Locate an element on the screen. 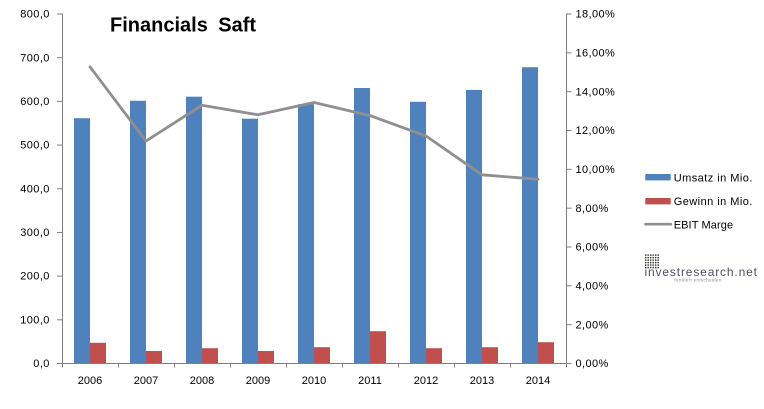 The height and width of the screenshot is (409, 764). svg-text: 16,00% is located at coordinates (596, 53).